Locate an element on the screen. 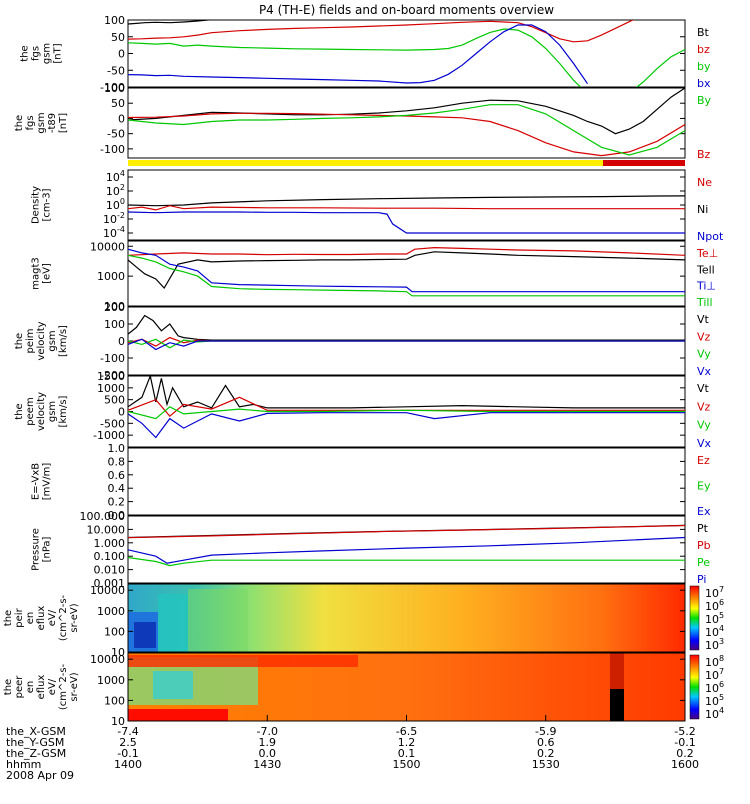 The width and height of the screenshot is (750, 804). y-tick-label-density: 10⁻⁴ is located at coordinates (114, 232).